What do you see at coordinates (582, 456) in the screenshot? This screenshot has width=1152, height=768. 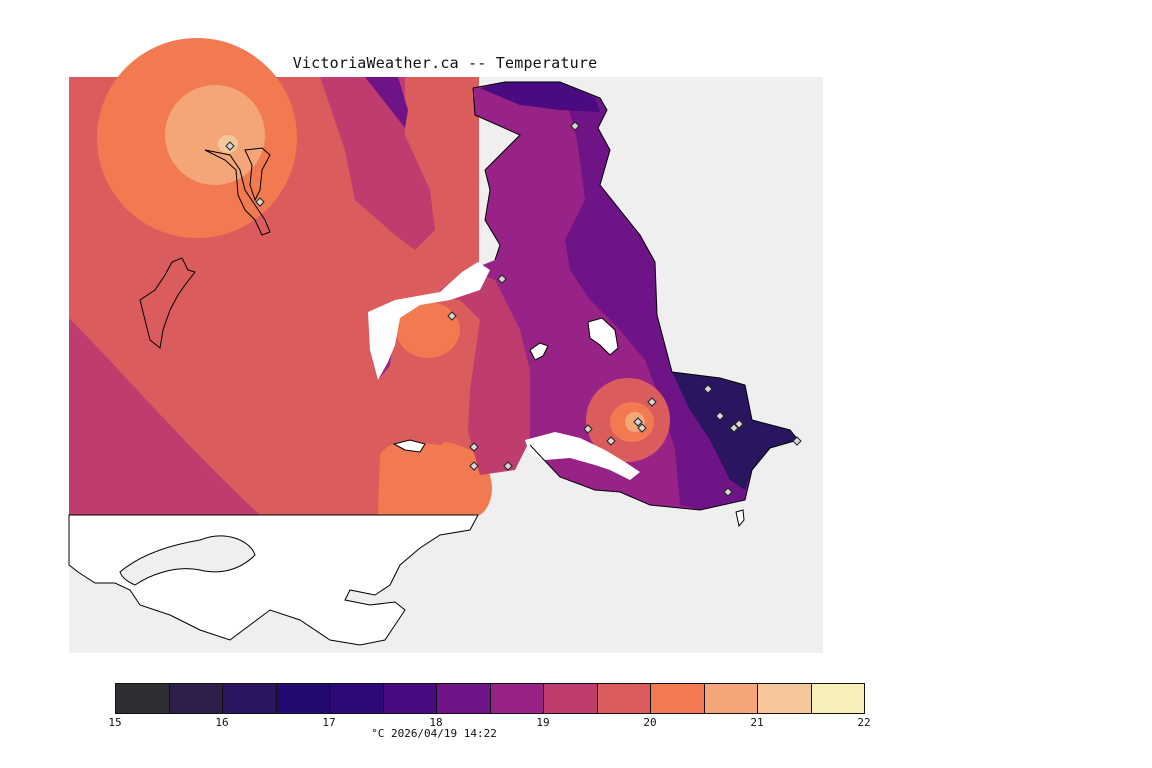 I see `harbour-water` at bounding box center [582, 456].